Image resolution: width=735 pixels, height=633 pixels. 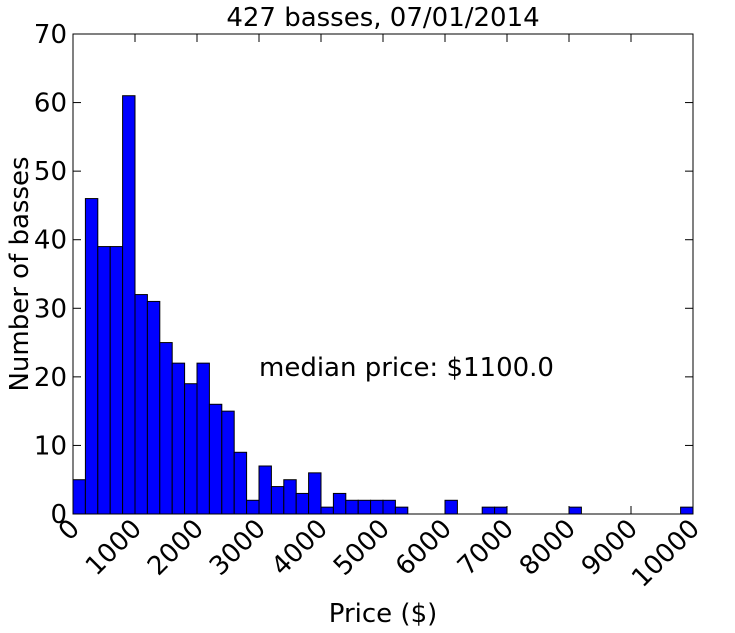 What do you see at coordinates (424, 548) in the screenshot?
I see `x-tick-label: 6000` at bounding box center [424, 548].